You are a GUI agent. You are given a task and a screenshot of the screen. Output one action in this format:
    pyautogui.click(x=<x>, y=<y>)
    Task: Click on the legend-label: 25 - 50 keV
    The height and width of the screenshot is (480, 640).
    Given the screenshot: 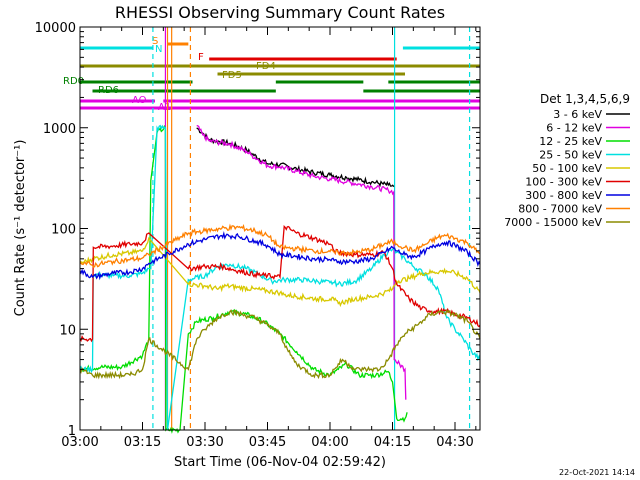 What is the action you would take?
    pyautogui.click(x=570, y=155)
    